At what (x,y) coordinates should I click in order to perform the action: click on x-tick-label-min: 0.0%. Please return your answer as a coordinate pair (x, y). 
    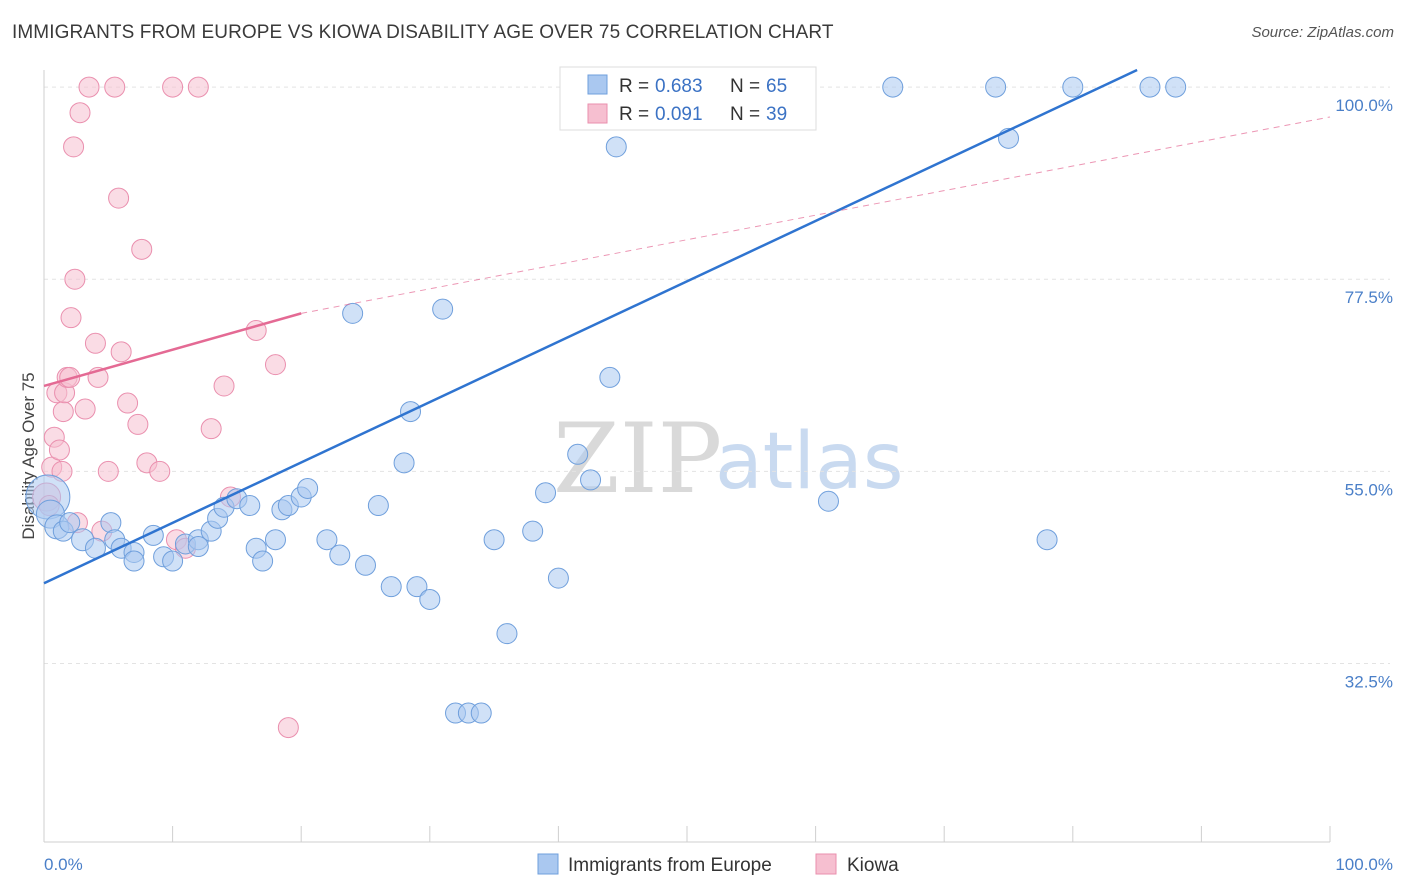
    Looking at the image, I should click on (63, 864).